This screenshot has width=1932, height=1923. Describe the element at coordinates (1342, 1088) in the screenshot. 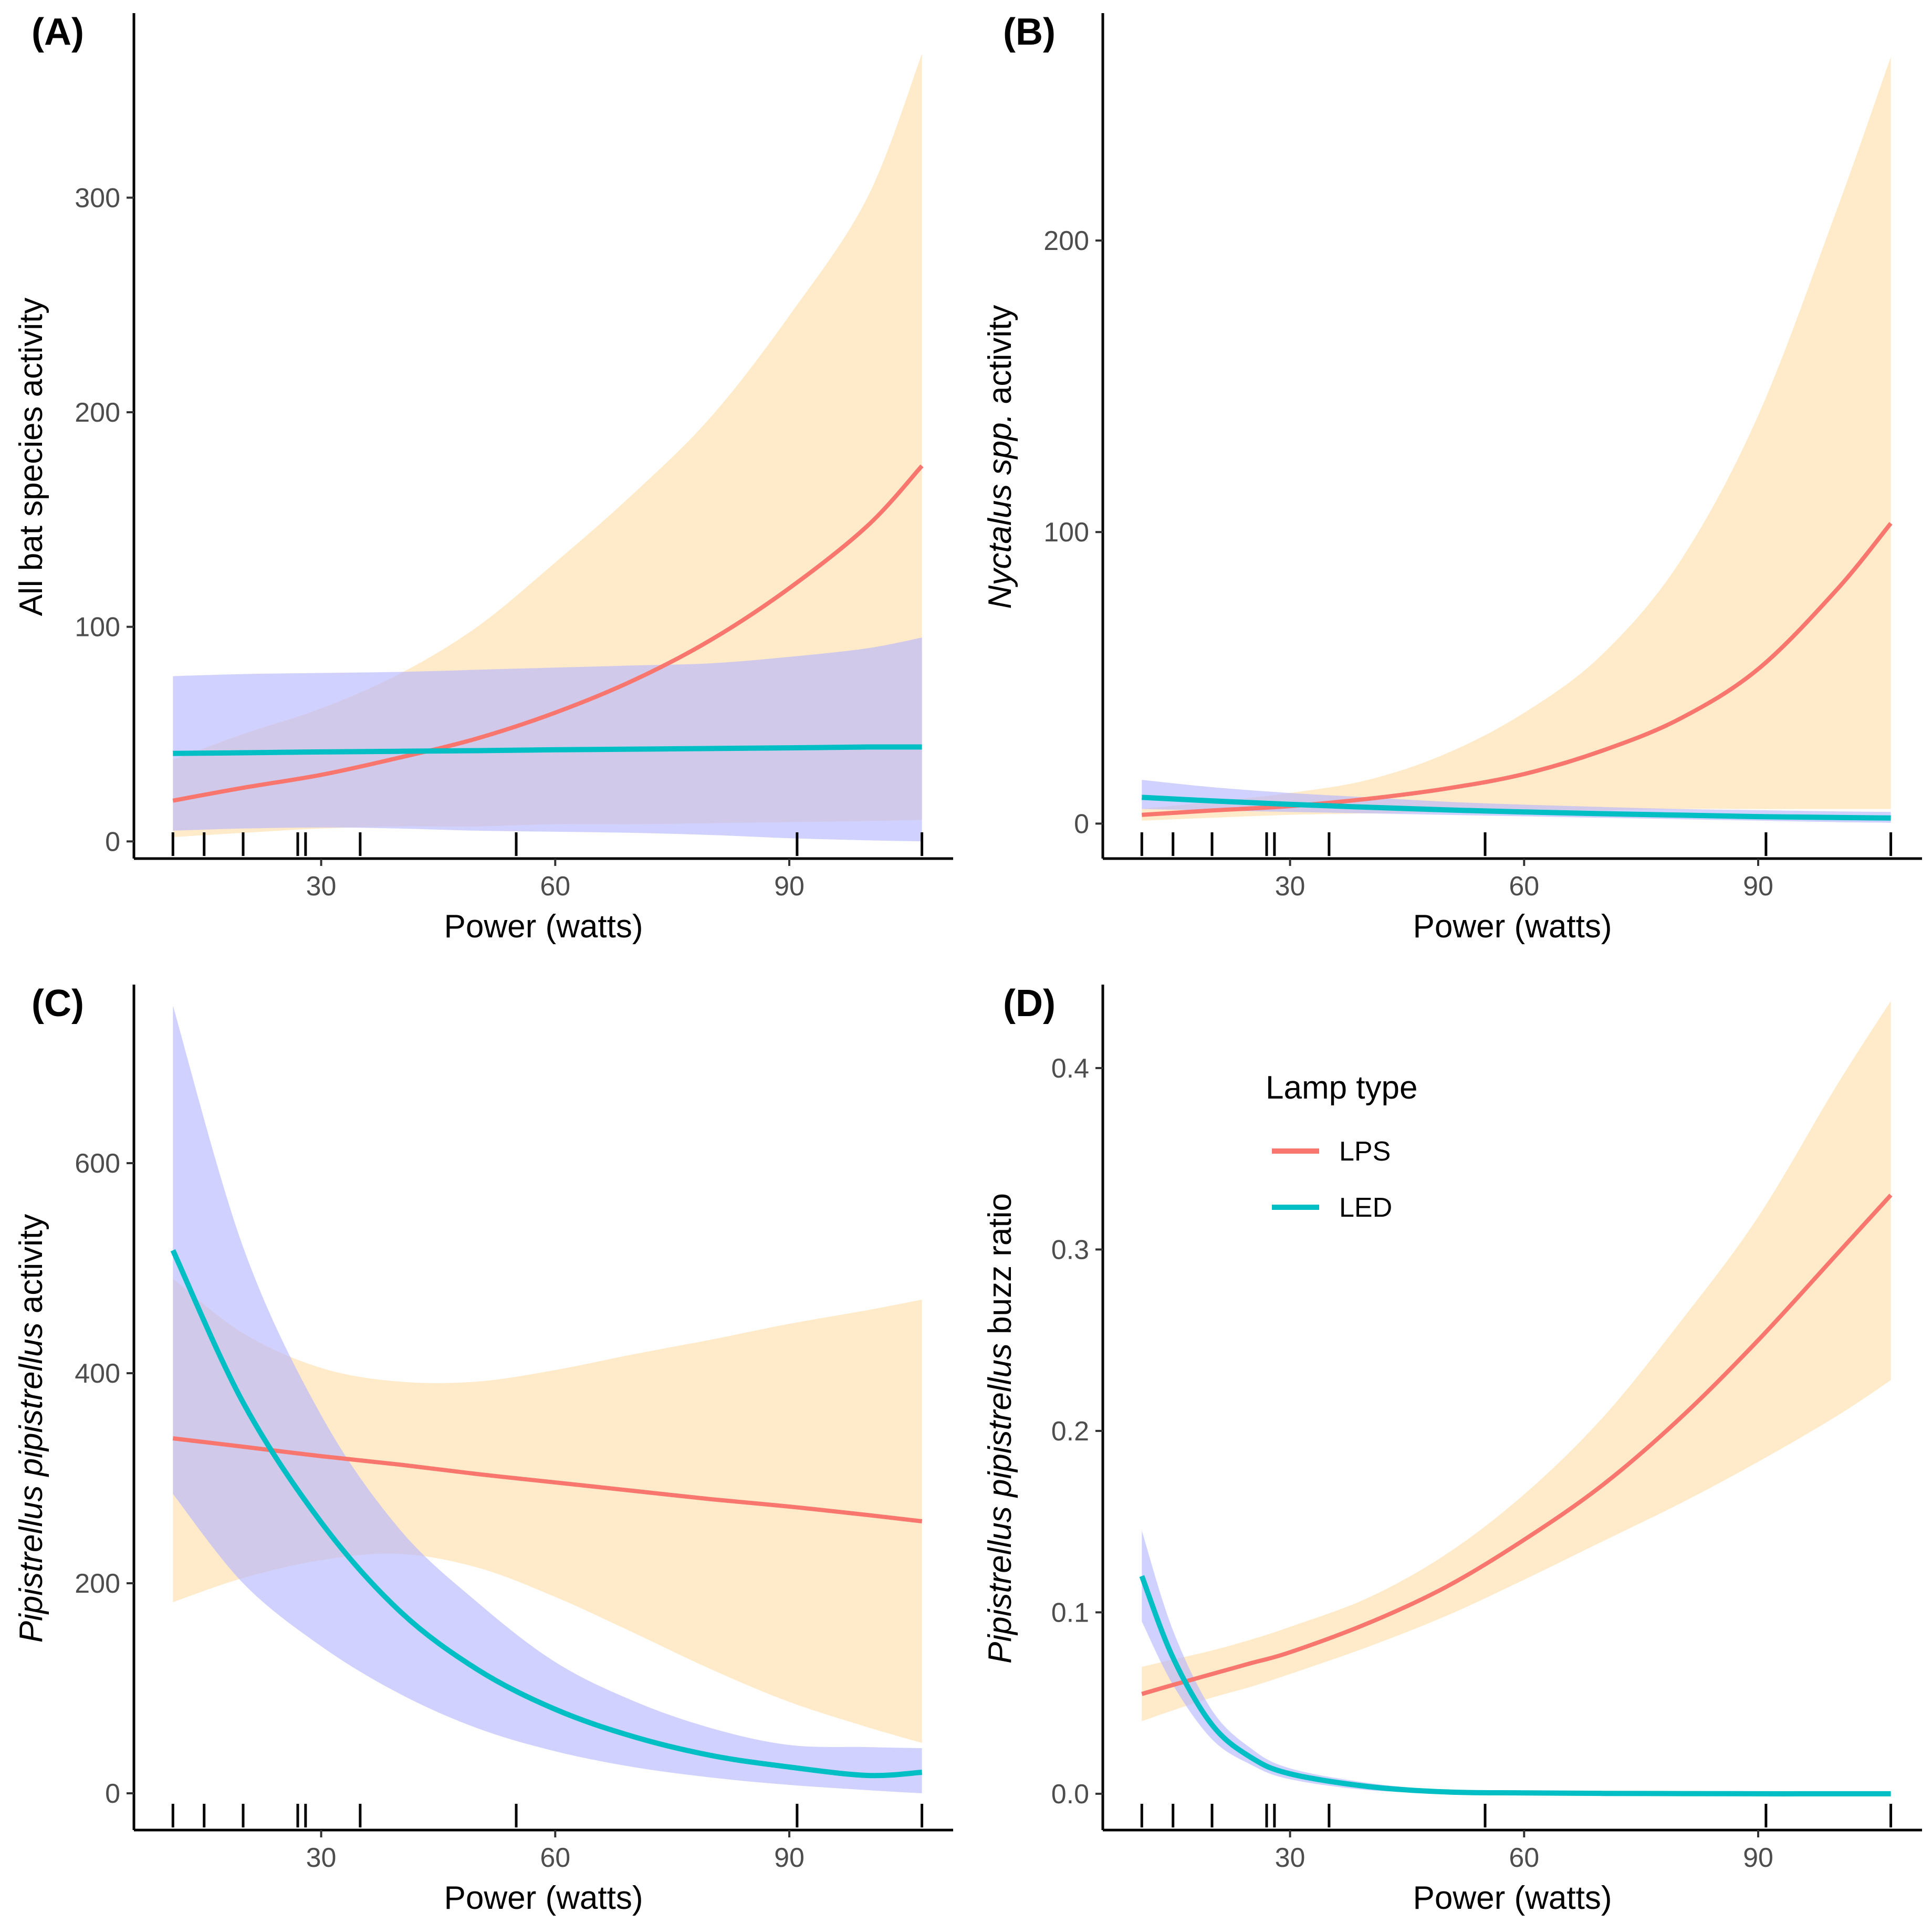

I see `legend-title: Lamp type` at that location.